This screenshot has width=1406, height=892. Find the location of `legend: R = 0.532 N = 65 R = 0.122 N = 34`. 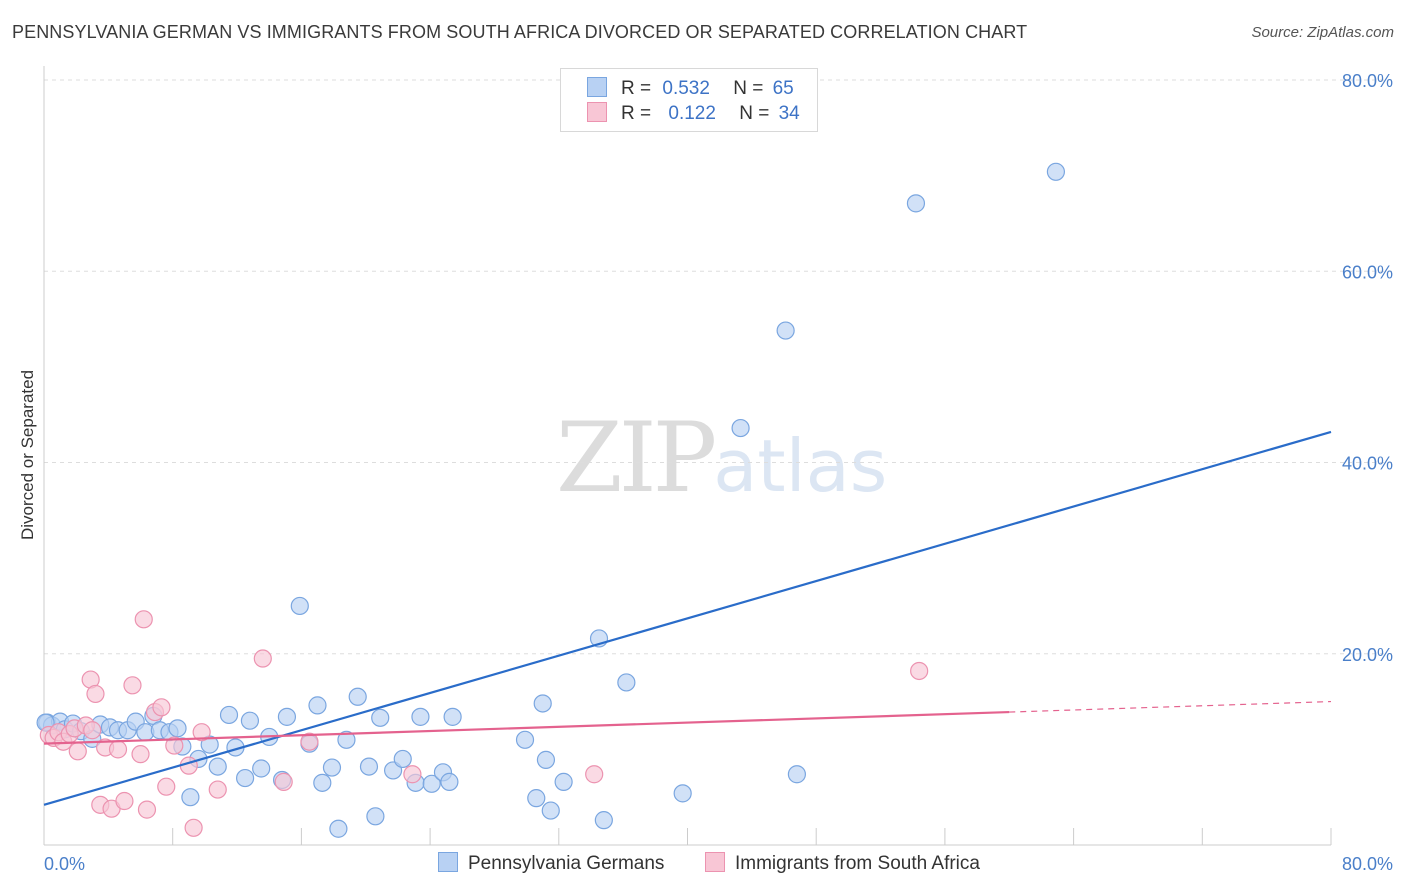

legend: R = 0.532 N = 65 R = 0.122 N = 34 is located at coordinates (689, 100).